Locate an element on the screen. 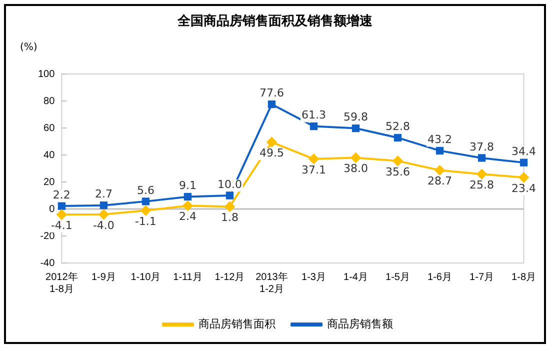  y-tick-label: 100 is located at coordinates (47, 74).